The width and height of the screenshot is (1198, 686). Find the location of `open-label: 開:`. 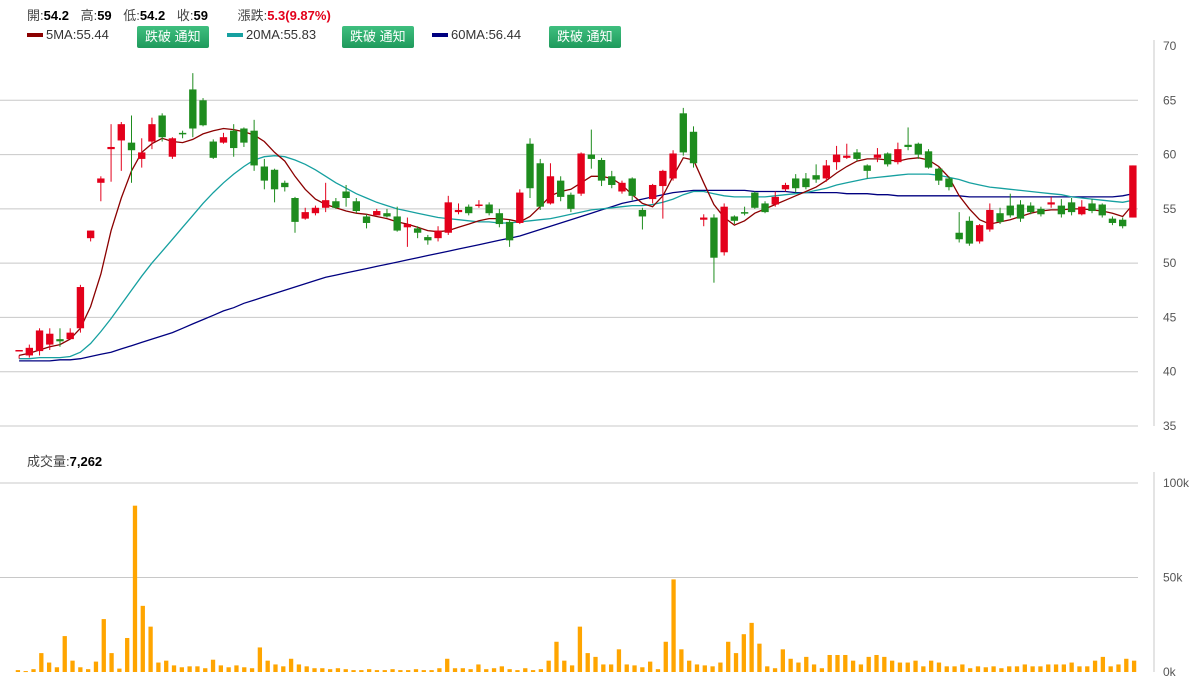

open-label: 開: is located at coordinates (35, 15).